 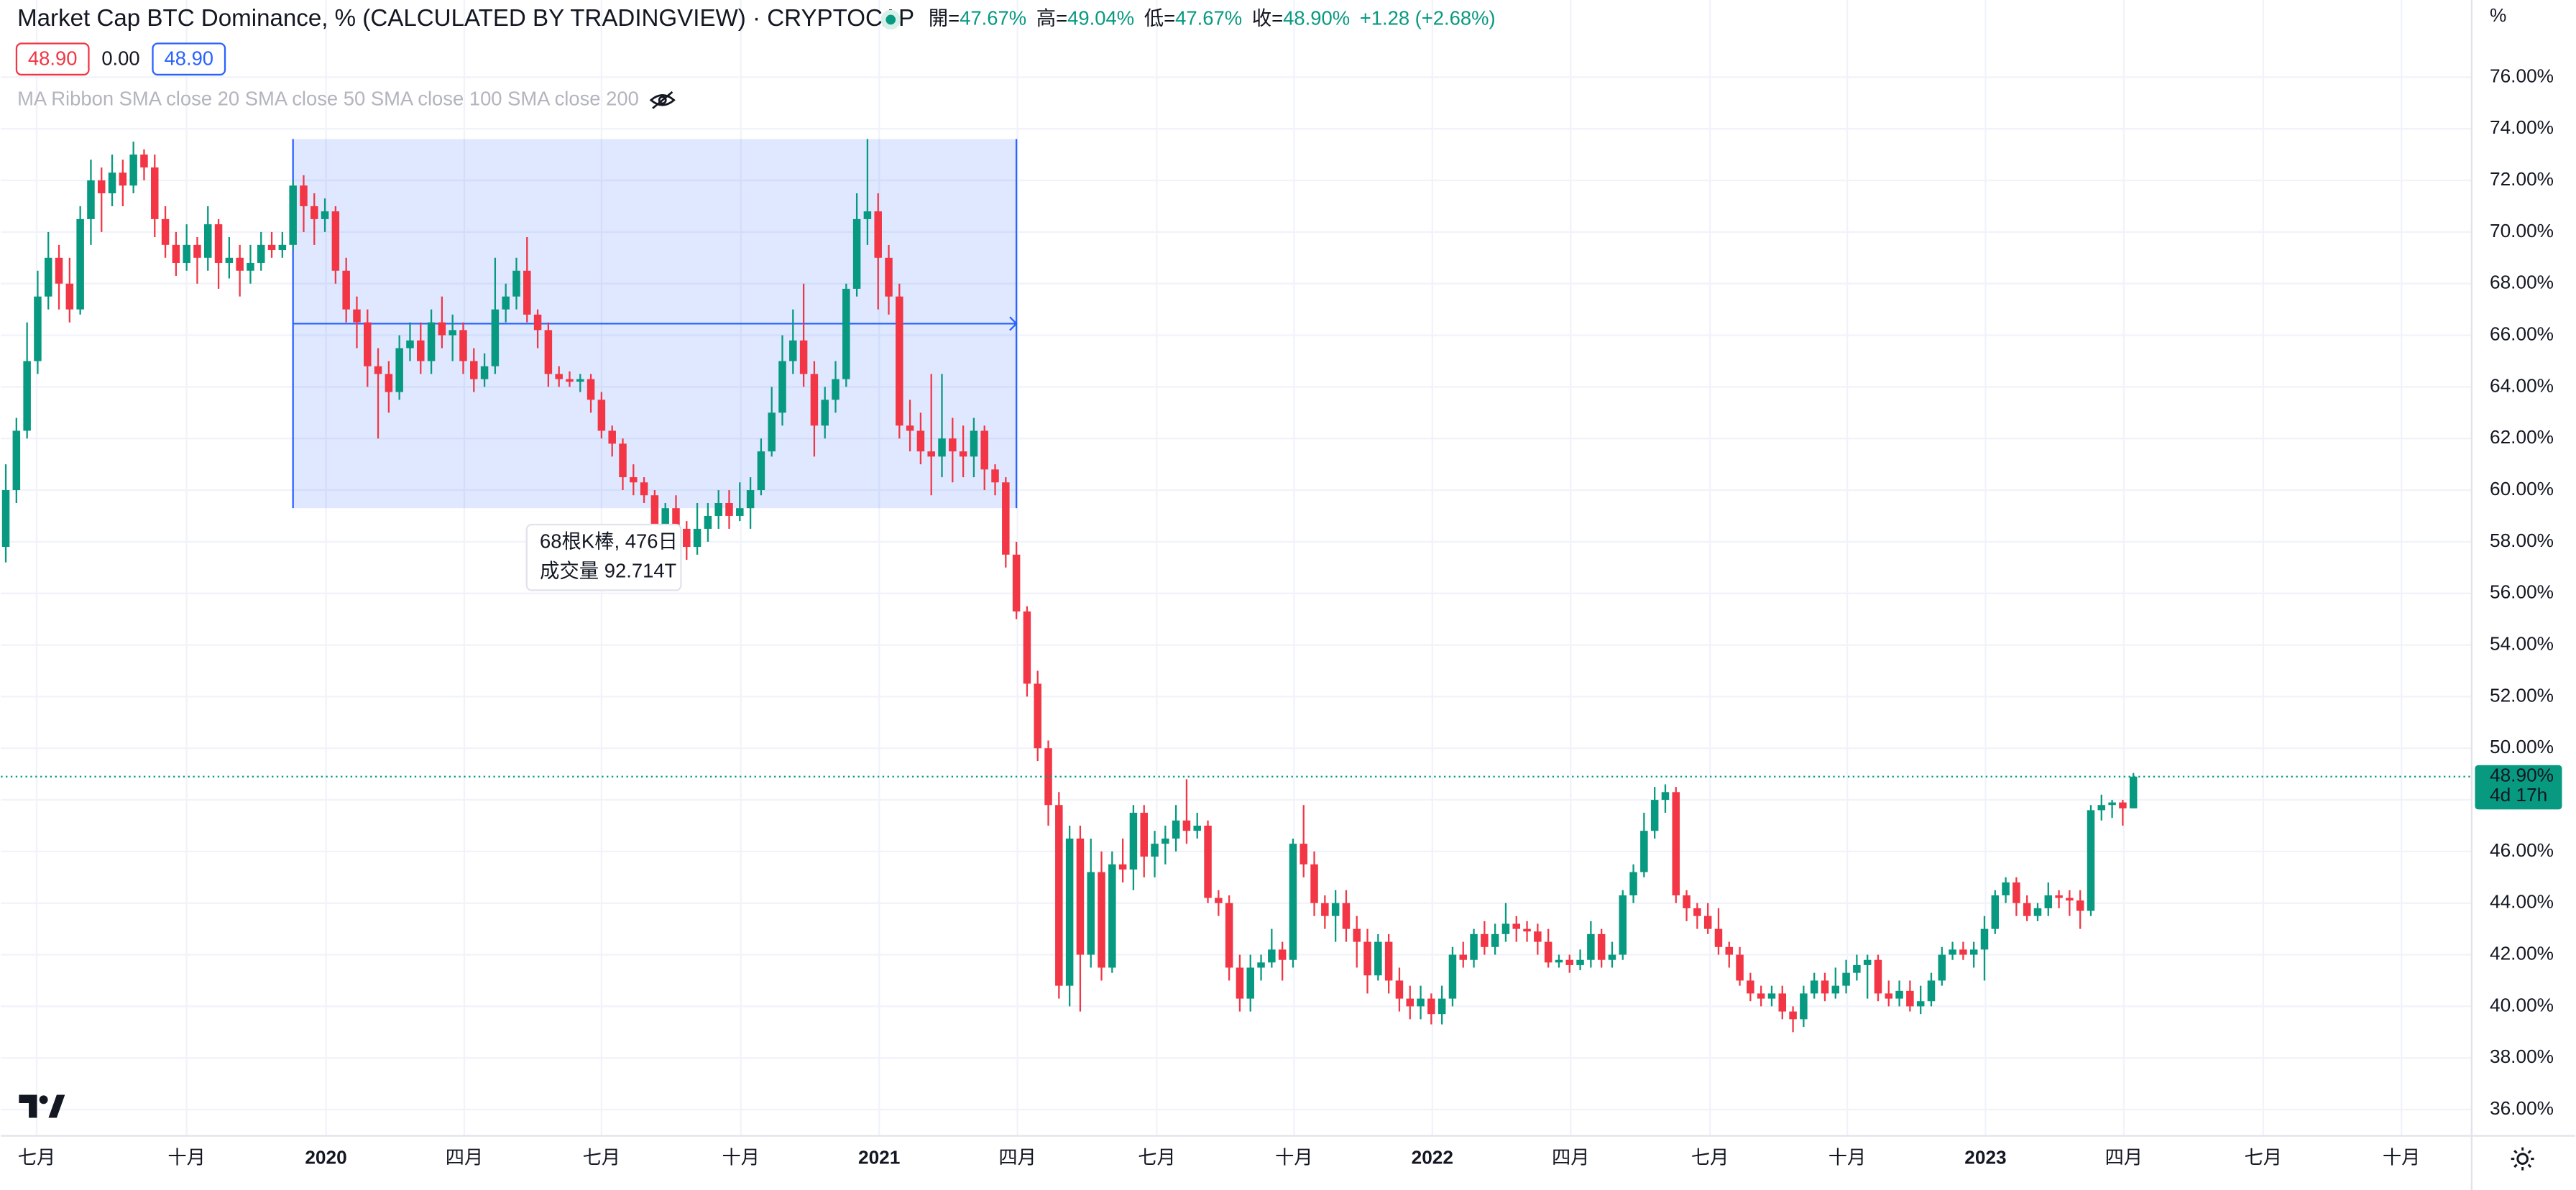 I want to click on buy-price: 48.90, so click(x=188, y=58).